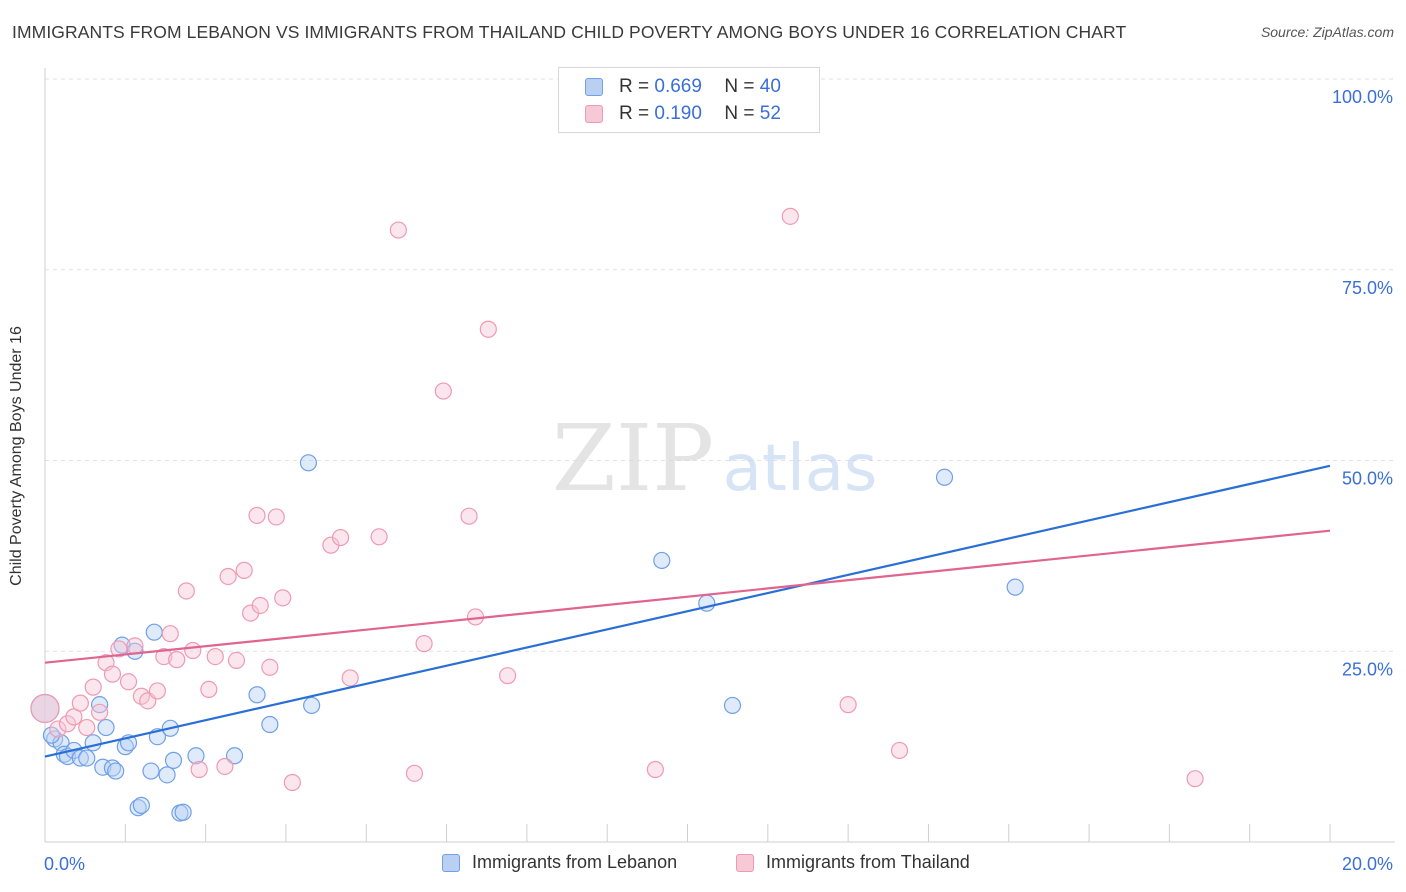 The height and width of the screenshot is (892, 1406). What do you see at coordinates (1367, 288) in the screenshot?
I see `y-tick-label: 75.0%` at bounding box center [1367, 288].